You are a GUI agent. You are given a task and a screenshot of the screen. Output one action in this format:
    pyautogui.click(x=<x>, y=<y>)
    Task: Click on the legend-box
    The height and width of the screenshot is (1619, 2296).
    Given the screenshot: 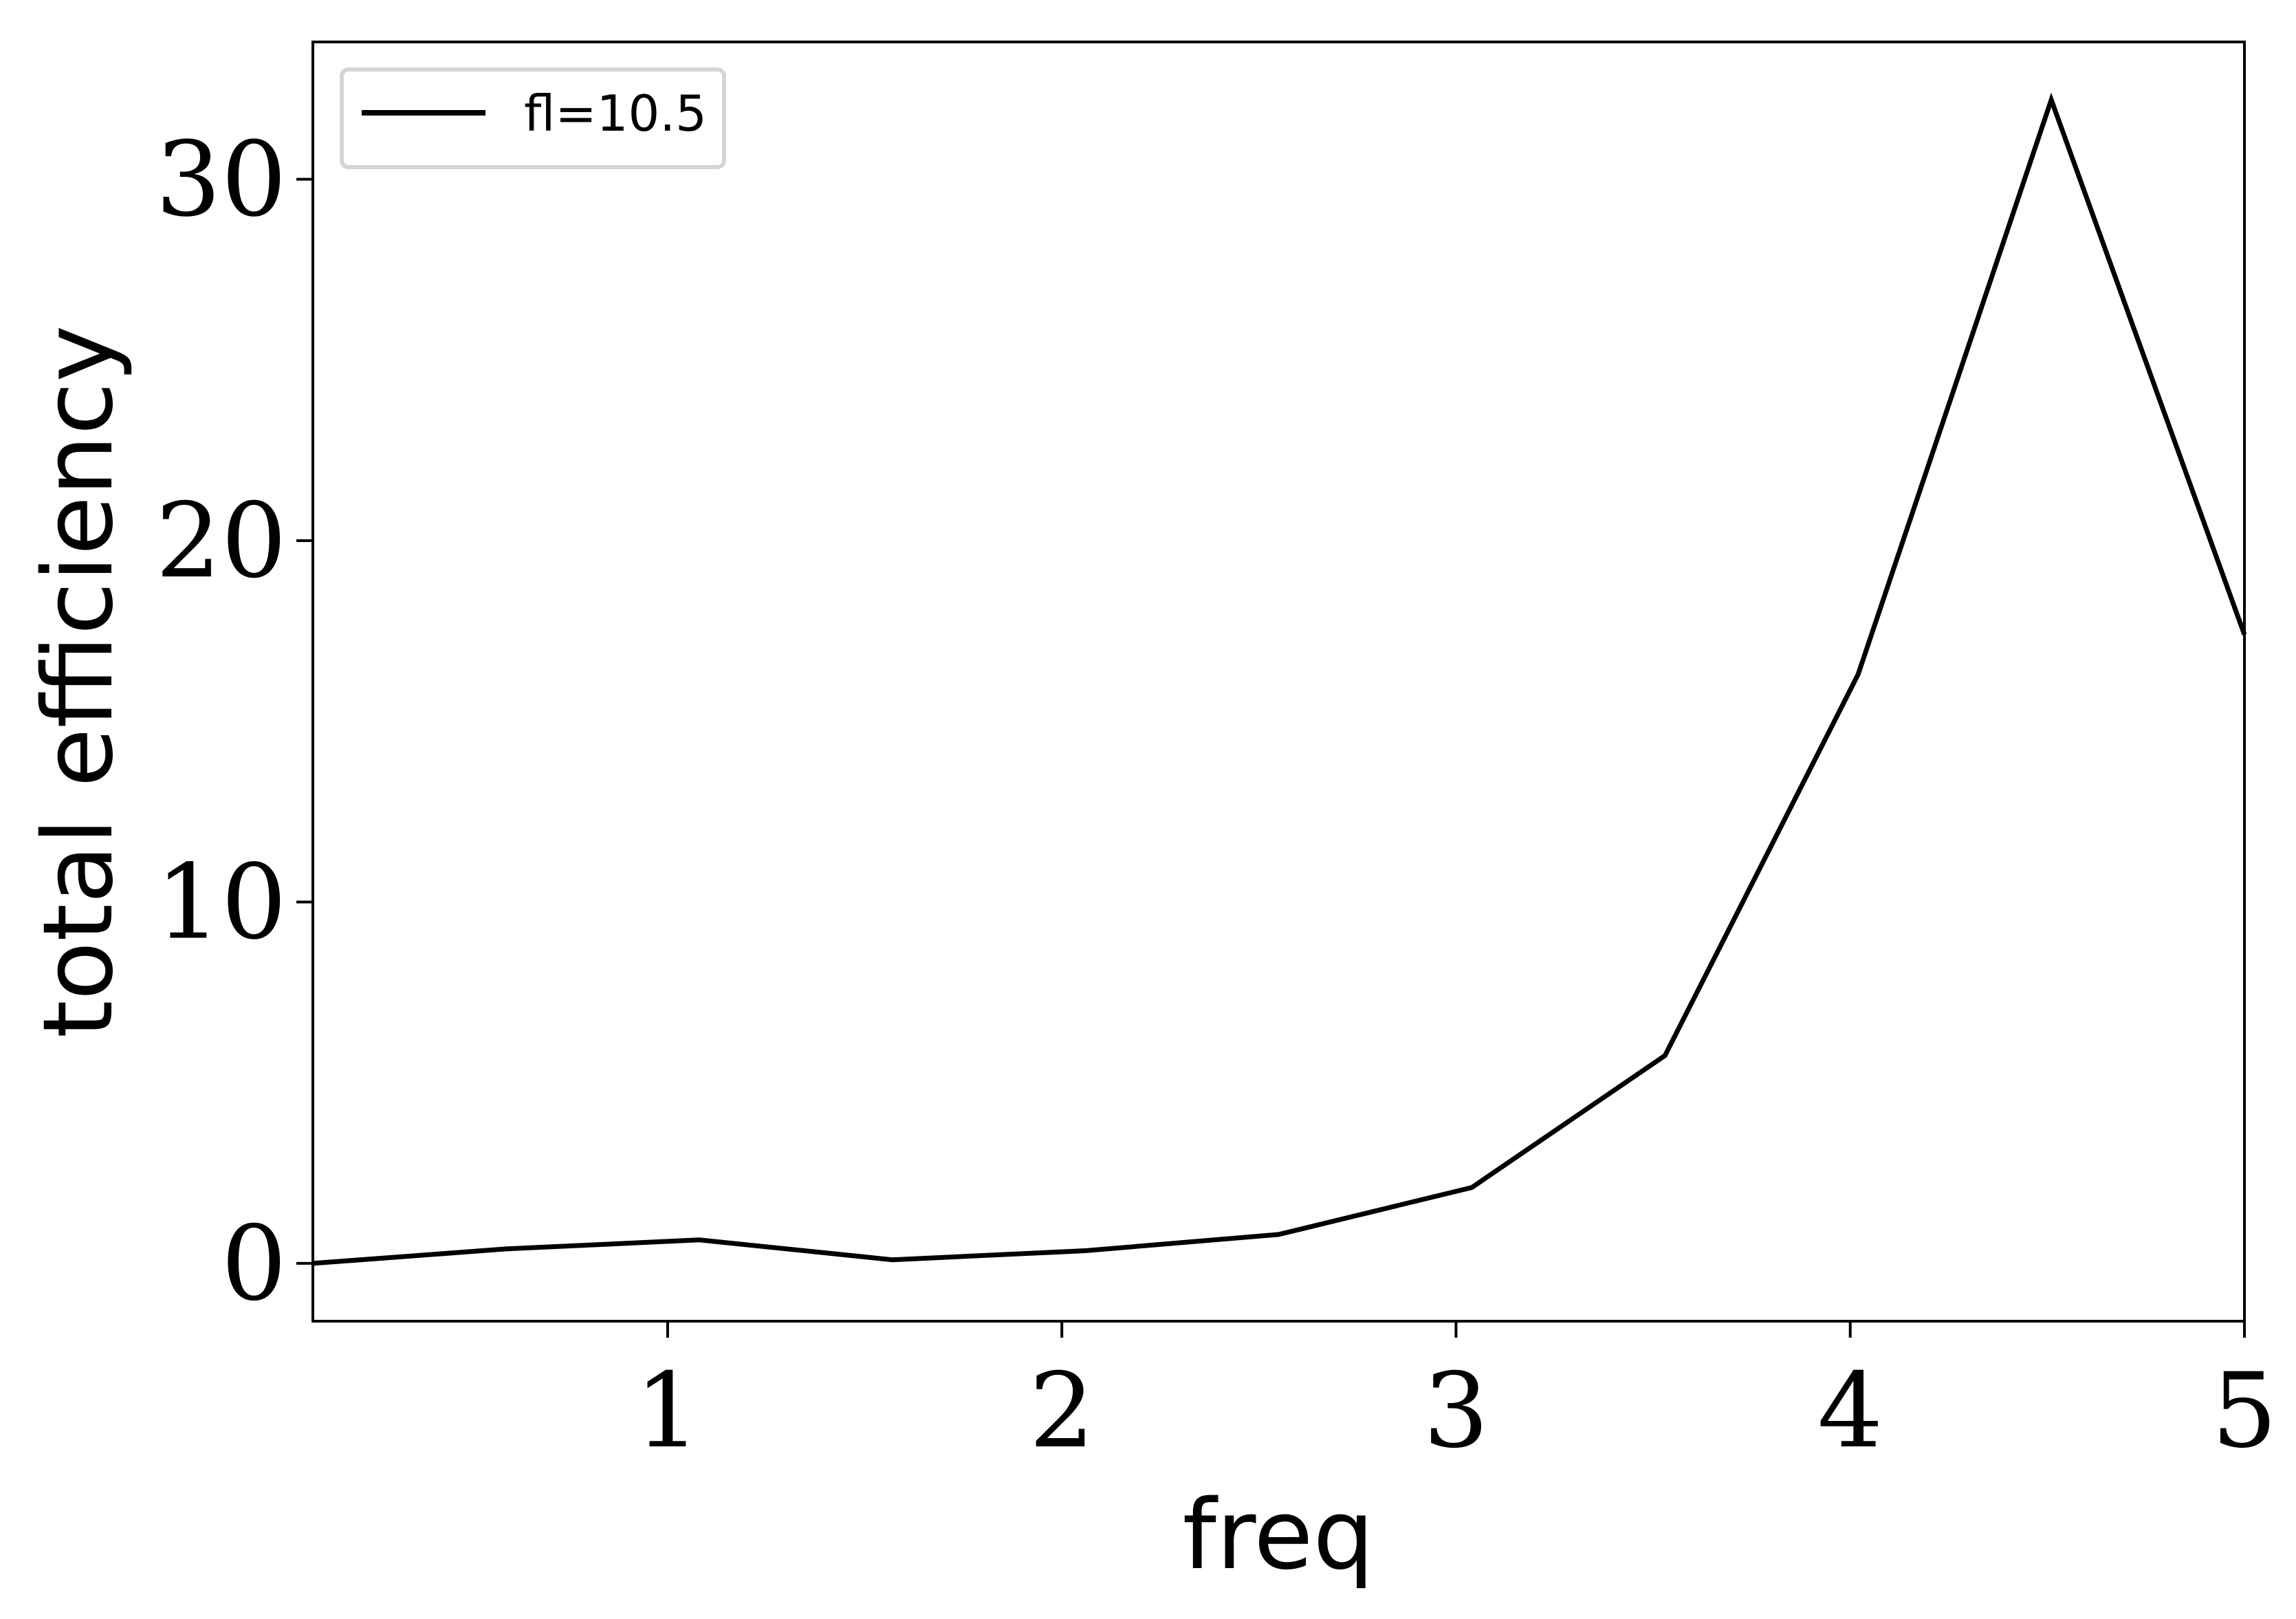 What is the action you would take?
    pyautogui.click(x=533, y=118)
    